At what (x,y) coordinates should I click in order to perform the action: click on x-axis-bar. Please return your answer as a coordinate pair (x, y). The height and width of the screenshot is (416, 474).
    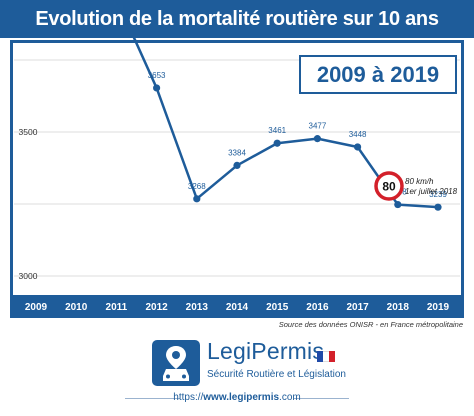
    Looking at the image, I should click on (237, 306).